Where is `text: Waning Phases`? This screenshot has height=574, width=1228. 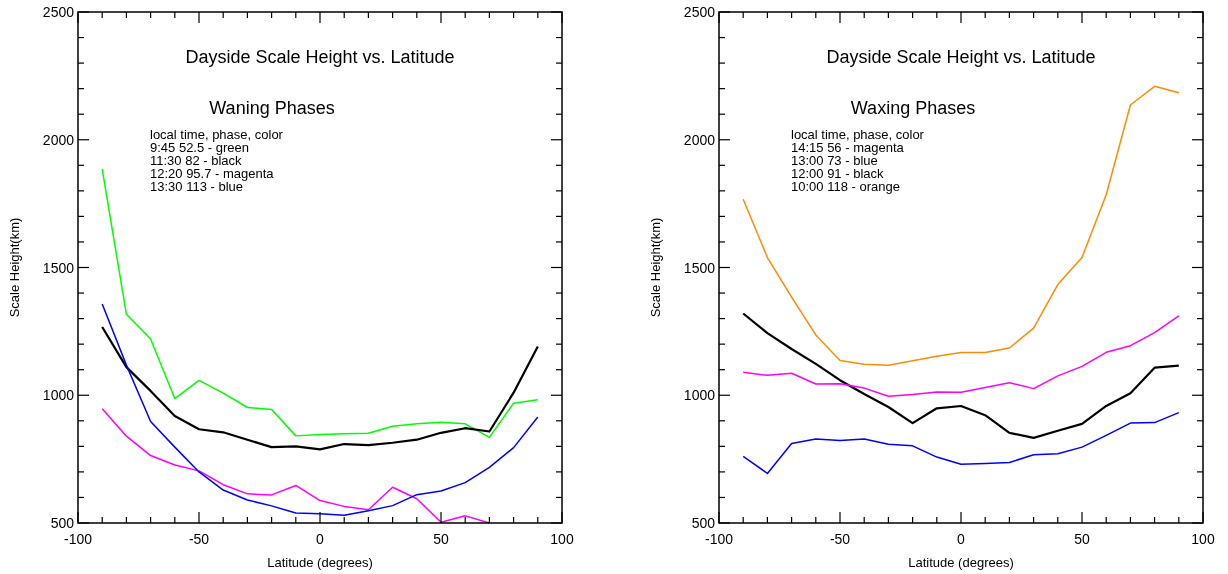 text: Waning Phases is located at coordinates (272, 108).